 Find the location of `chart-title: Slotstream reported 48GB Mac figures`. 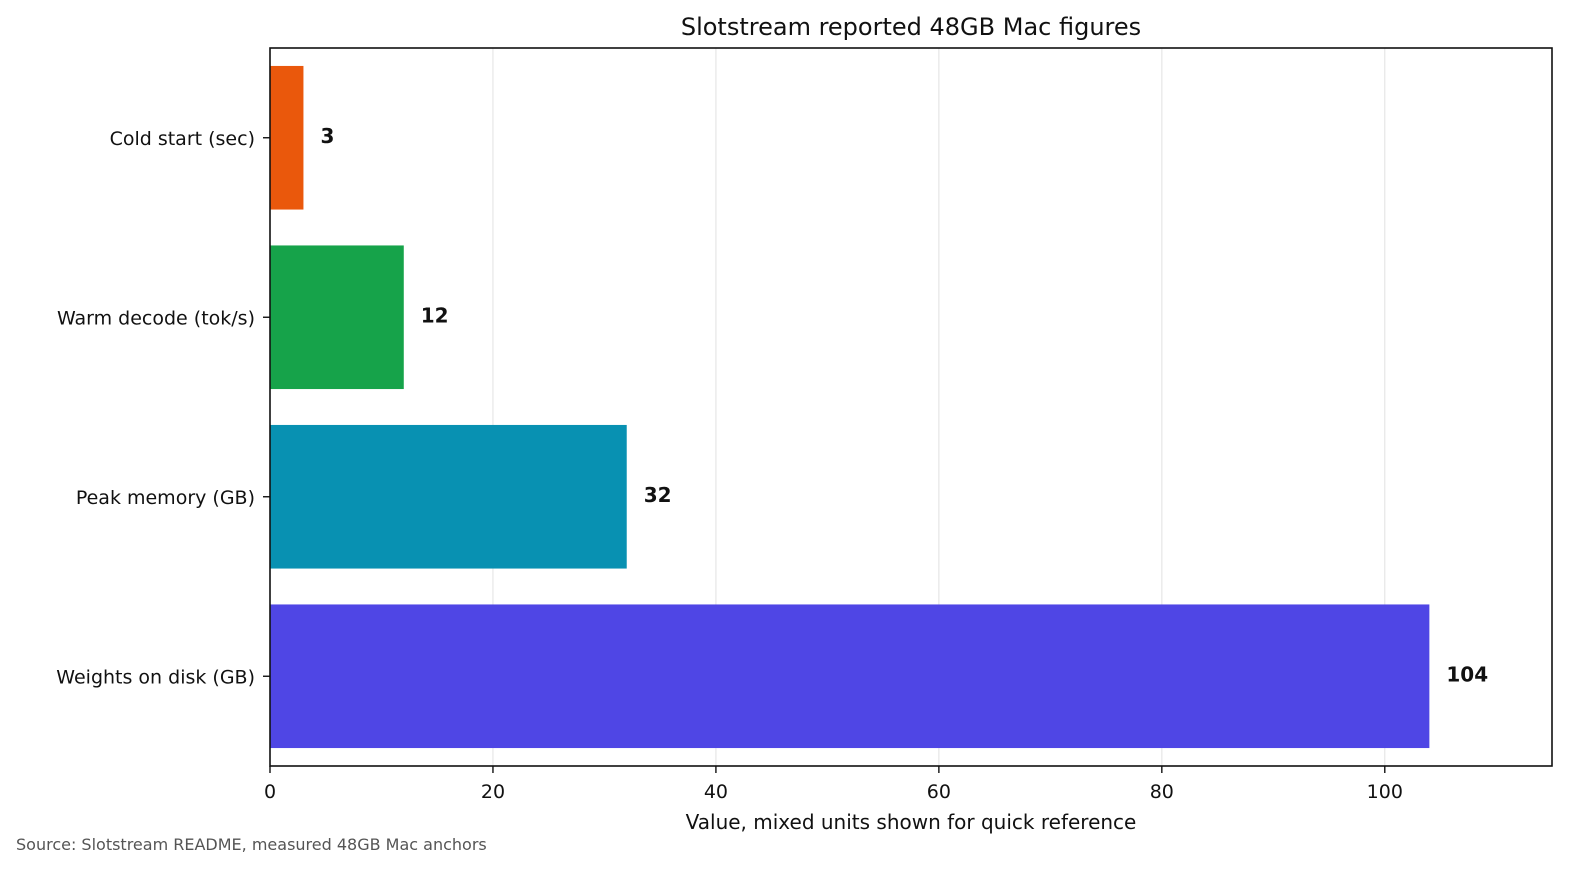

chart-title: Slotstream reported 48GB Mac figures is located at coordinates (911, 27).